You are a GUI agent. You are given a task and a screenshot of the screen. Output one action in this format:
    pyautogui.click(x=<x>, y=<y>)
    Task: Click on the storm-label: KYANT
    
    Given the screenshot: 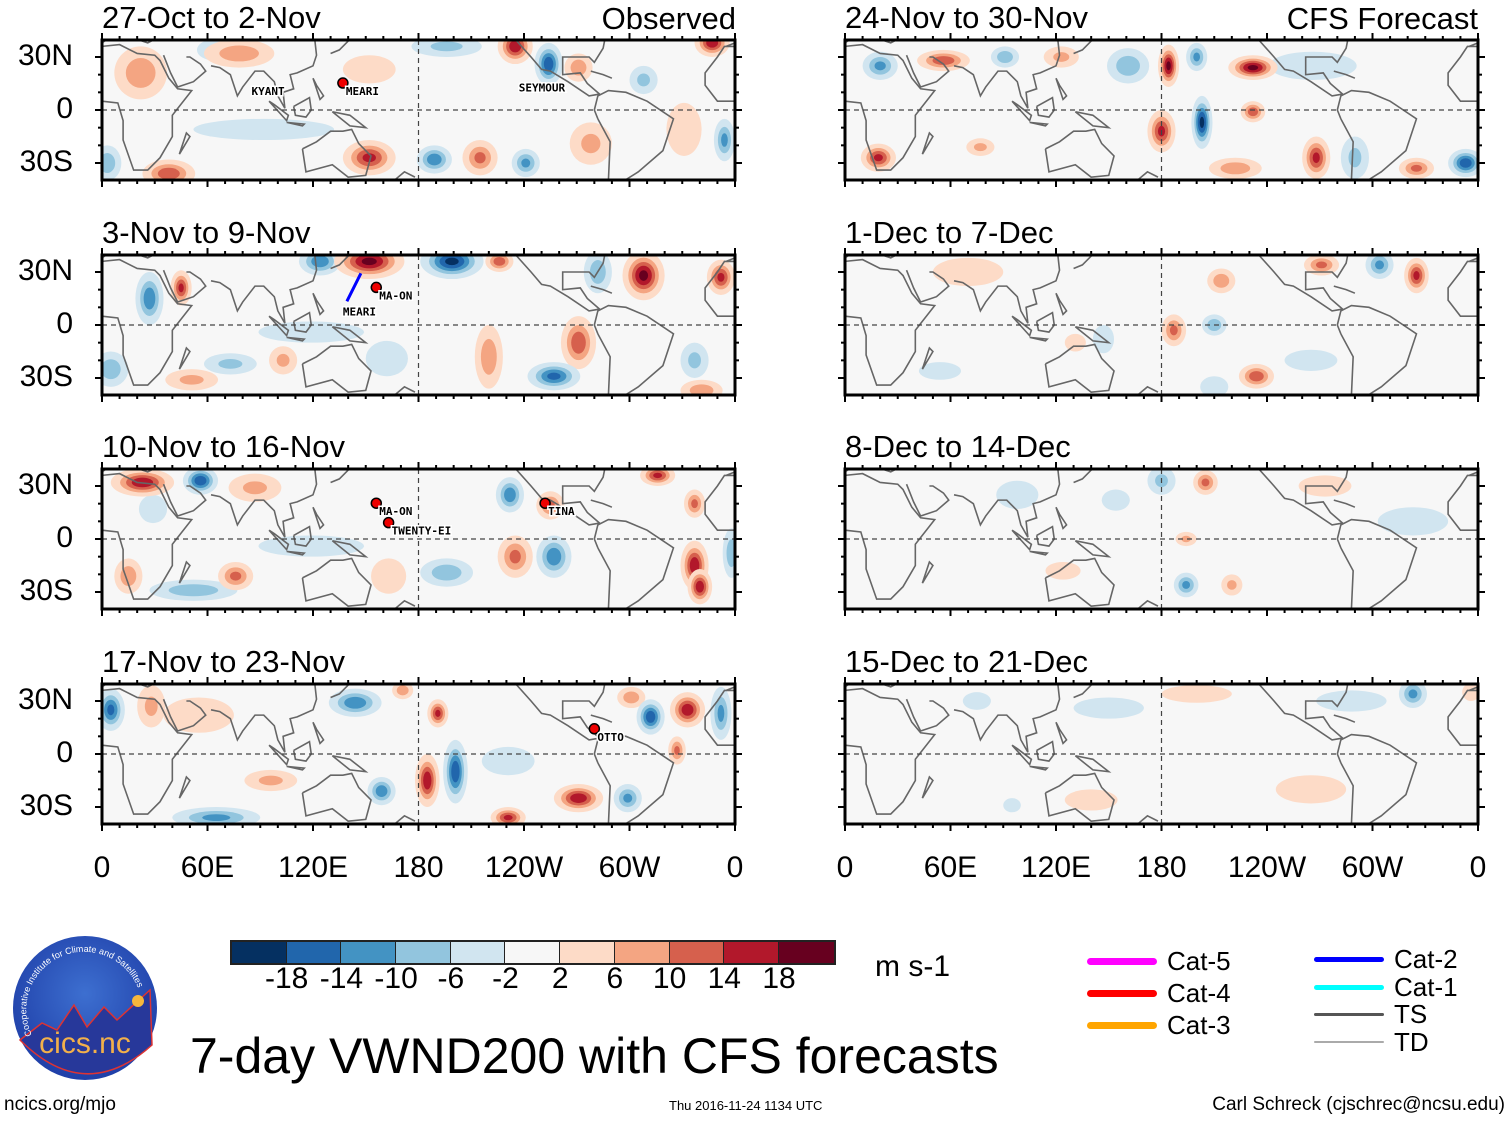 What is the action you would take?
    pyautogui.click(x=267, y=91)
    